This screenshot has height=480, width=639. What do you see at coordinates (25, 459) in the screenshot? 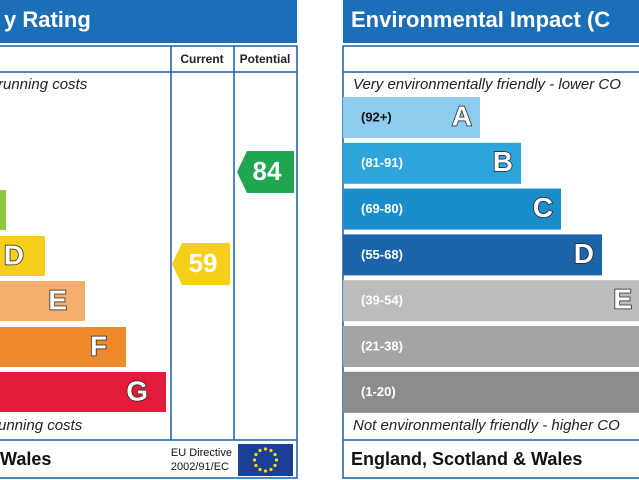
I see `footer: Wales` at bounding box center [25, 459].